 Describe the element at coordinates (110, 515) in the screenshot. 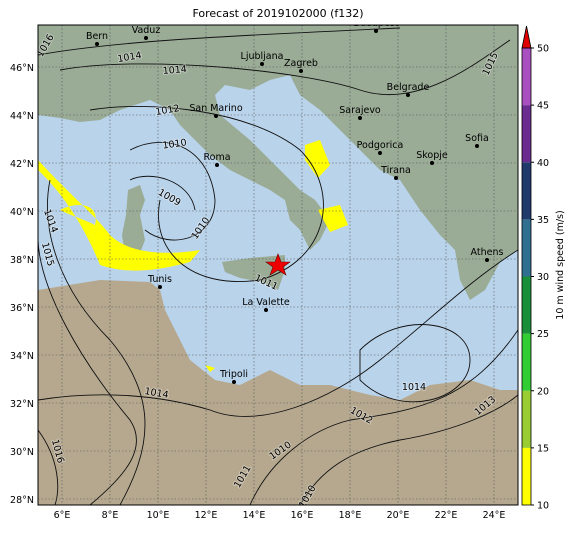

I see `x-tick-label: 8°E` at that location.